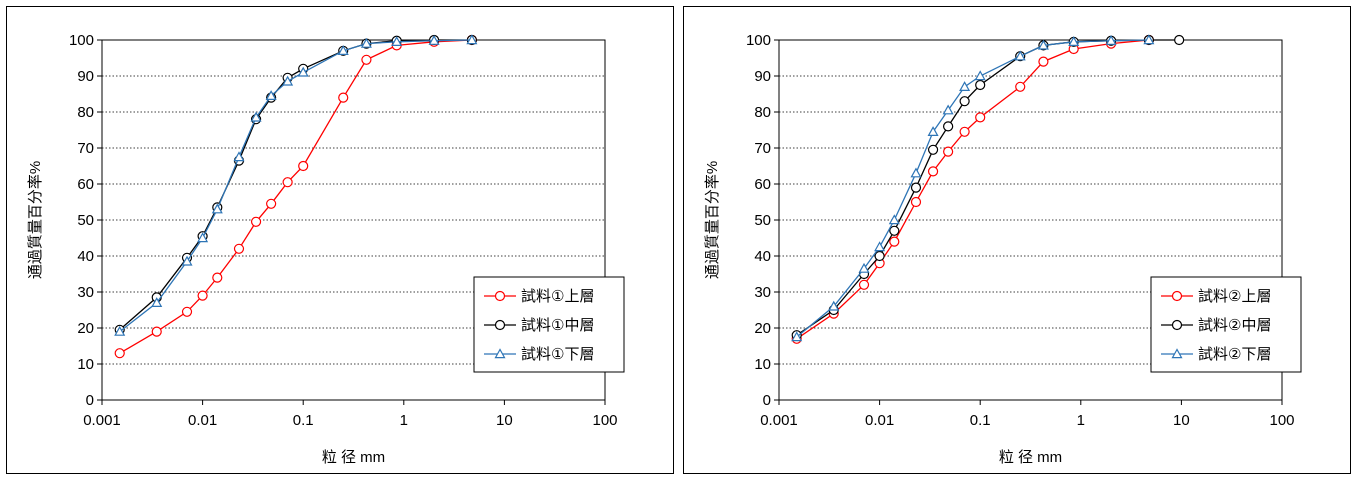 Image resolution: width=1357 pixels, height=479 pixels. Describe the element at coordinates (1216, 296) in the screenshot. I see `legend-item: 試料②上層` at that location.